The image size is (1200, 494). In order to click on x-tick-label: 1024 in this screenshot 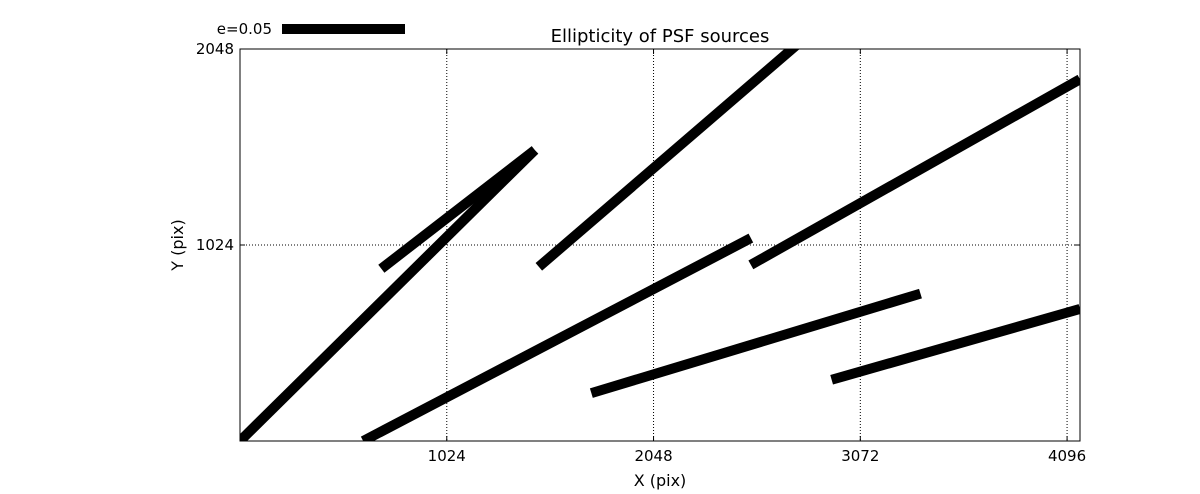, I will do `click(447, 456)`.